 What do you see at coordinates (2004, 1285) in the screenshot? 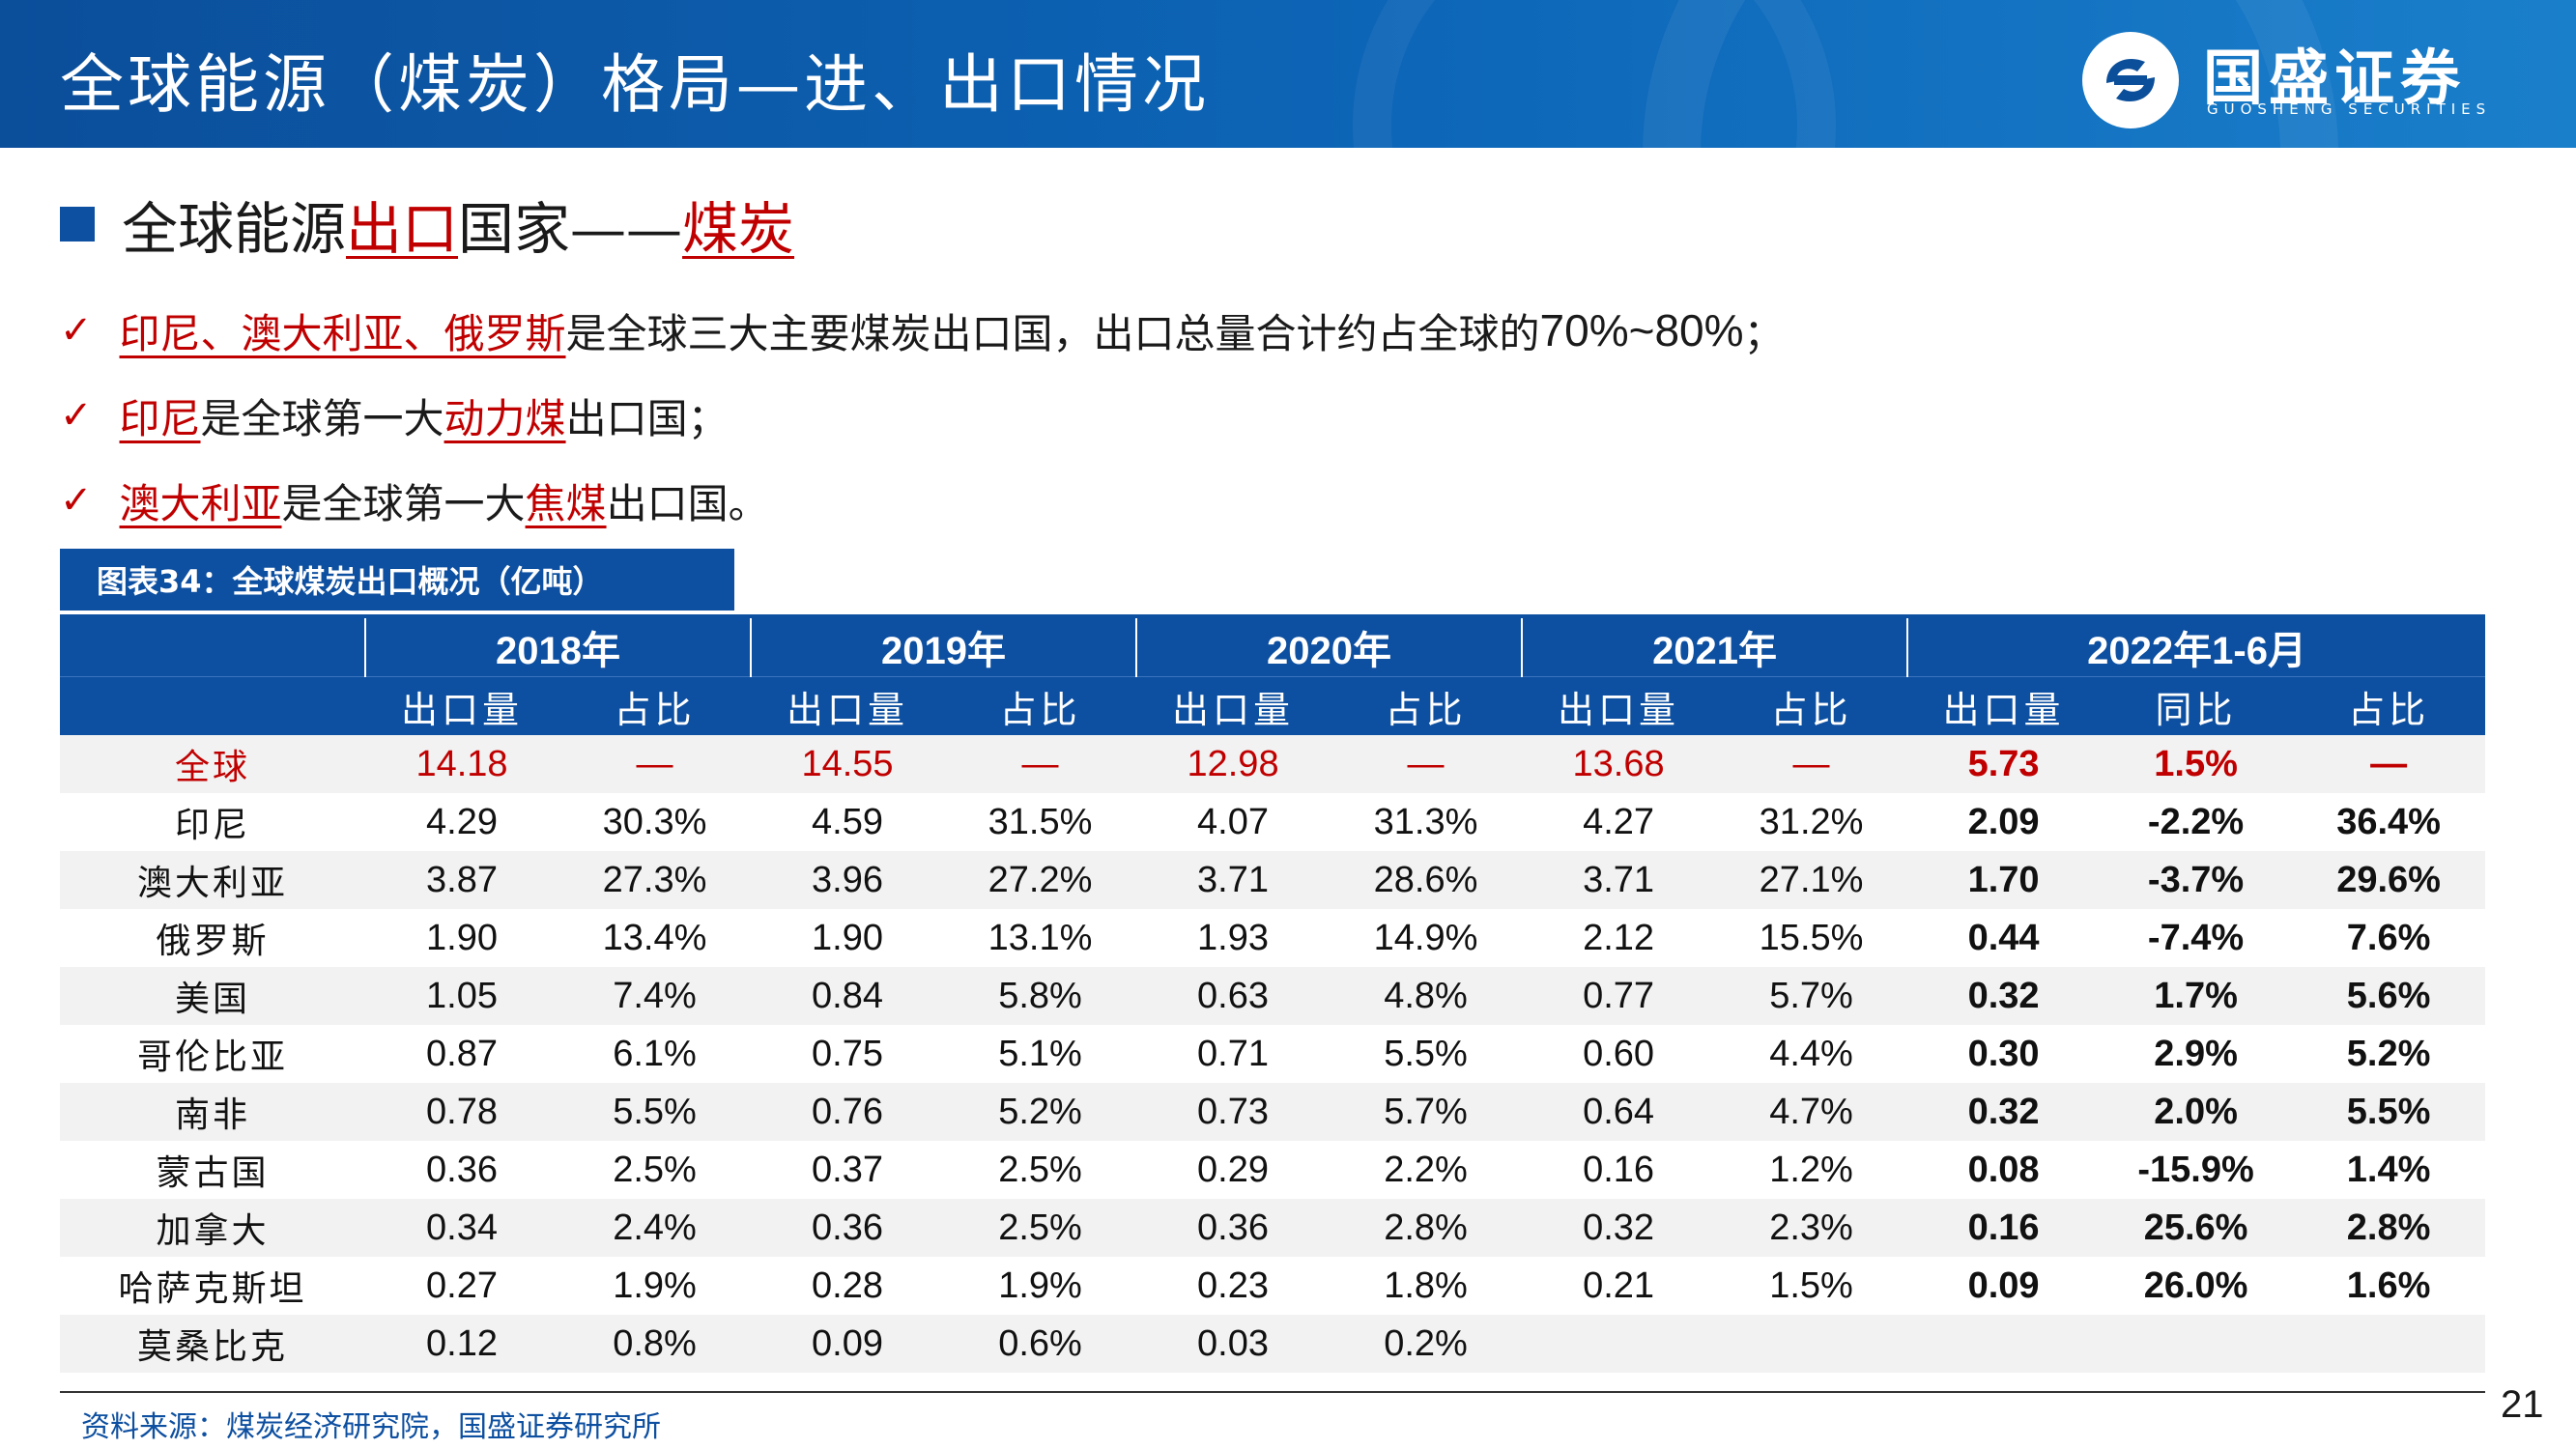
I see `table-cell: 0.09` at bounding box center [2004, 1285].